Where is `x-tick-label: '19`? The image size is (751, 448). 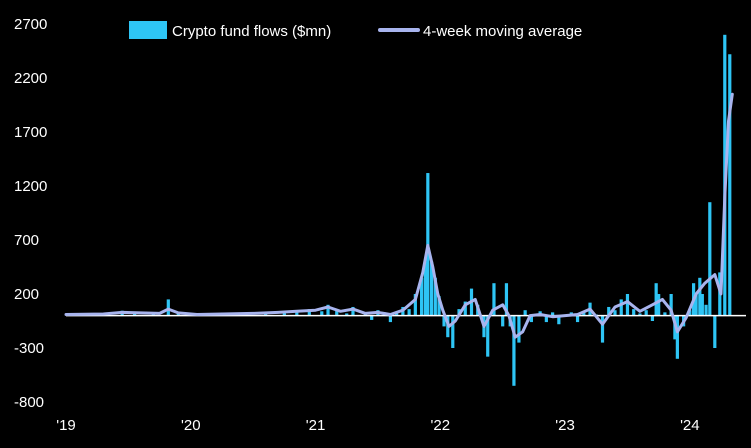 x-tick-label: '19 is located at coordinates (66, 425).